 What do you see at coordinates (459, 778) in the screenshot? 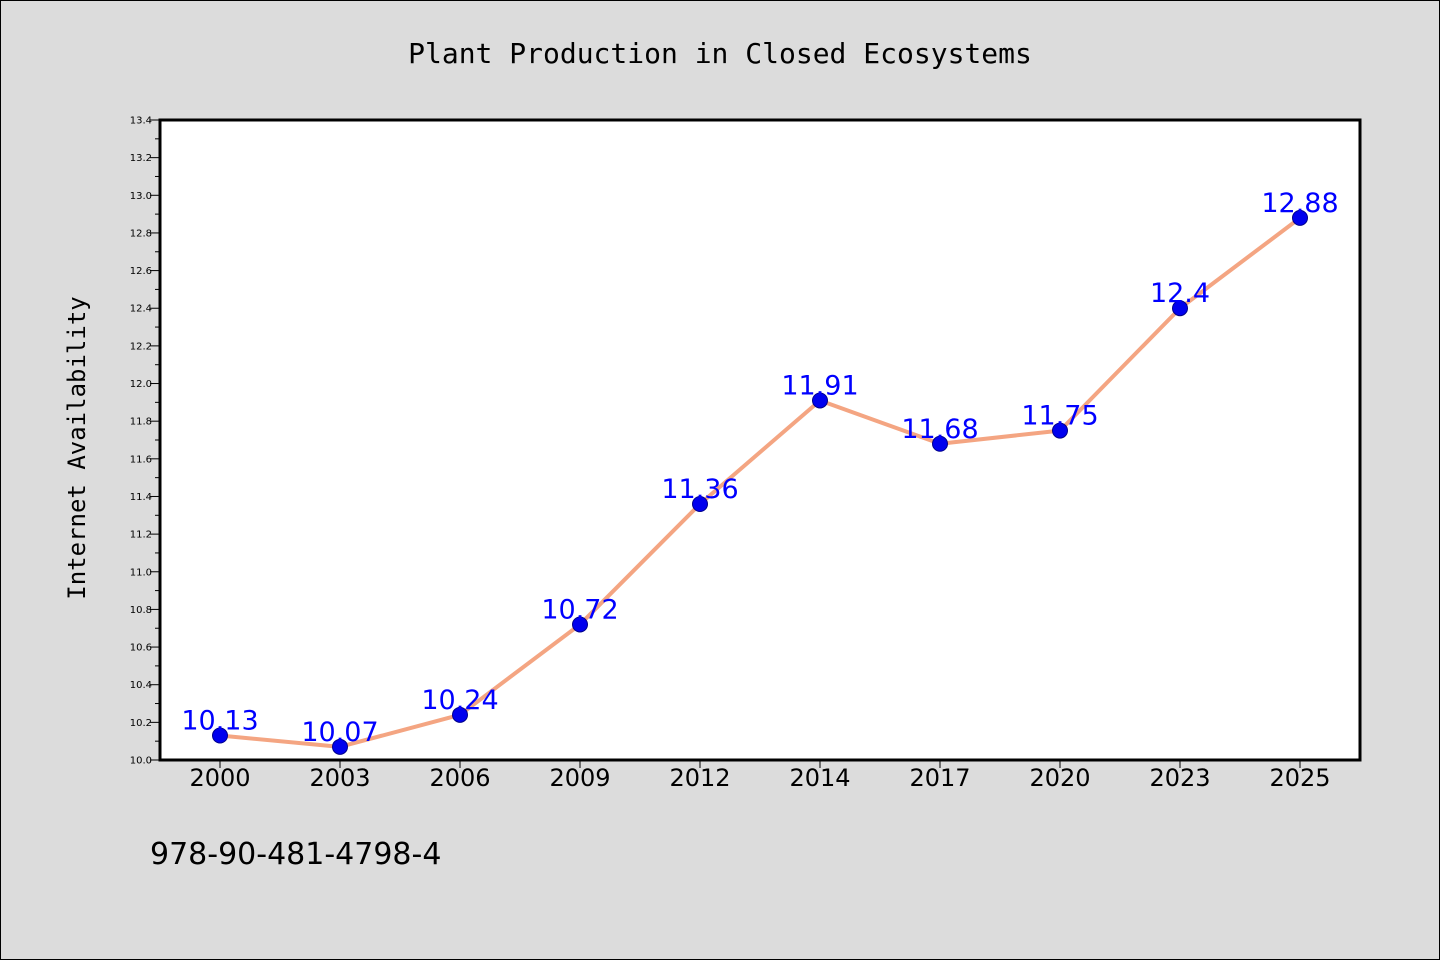
I see `x-tick-label: 2006` at bounding box center [459, 778].